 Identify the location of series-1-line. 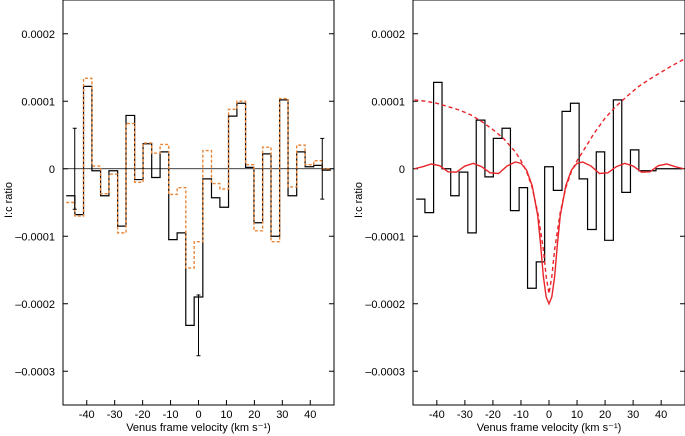
(549, 233).